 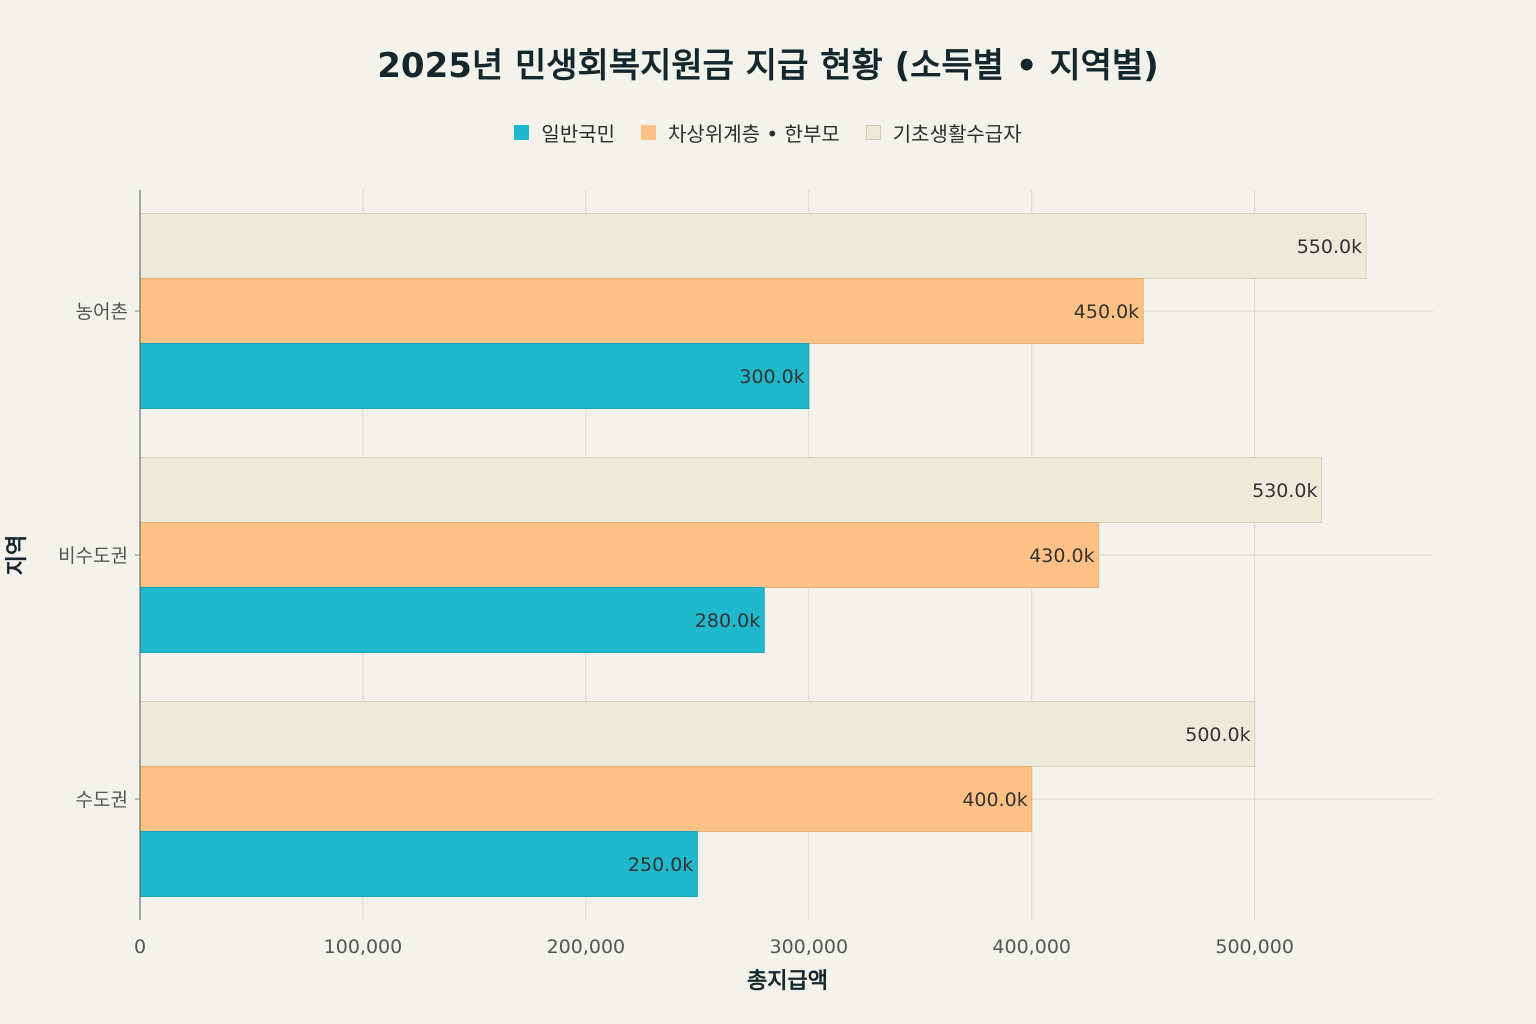 I want to click on legend-label: 기초생활수급자, so click(x=957, y=134).